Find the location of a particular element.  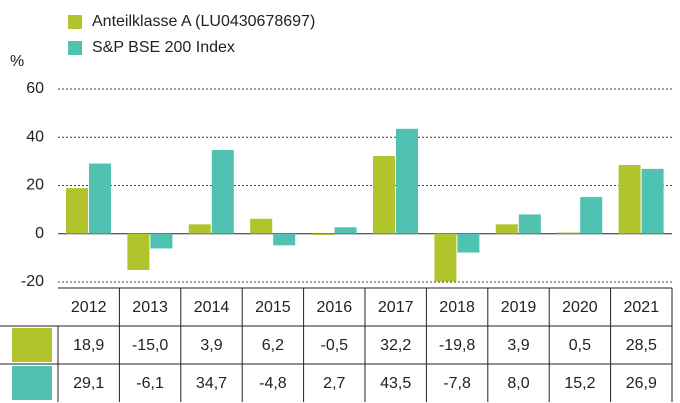

x-tick-label: 2012 is located at coordinates (89, 307).